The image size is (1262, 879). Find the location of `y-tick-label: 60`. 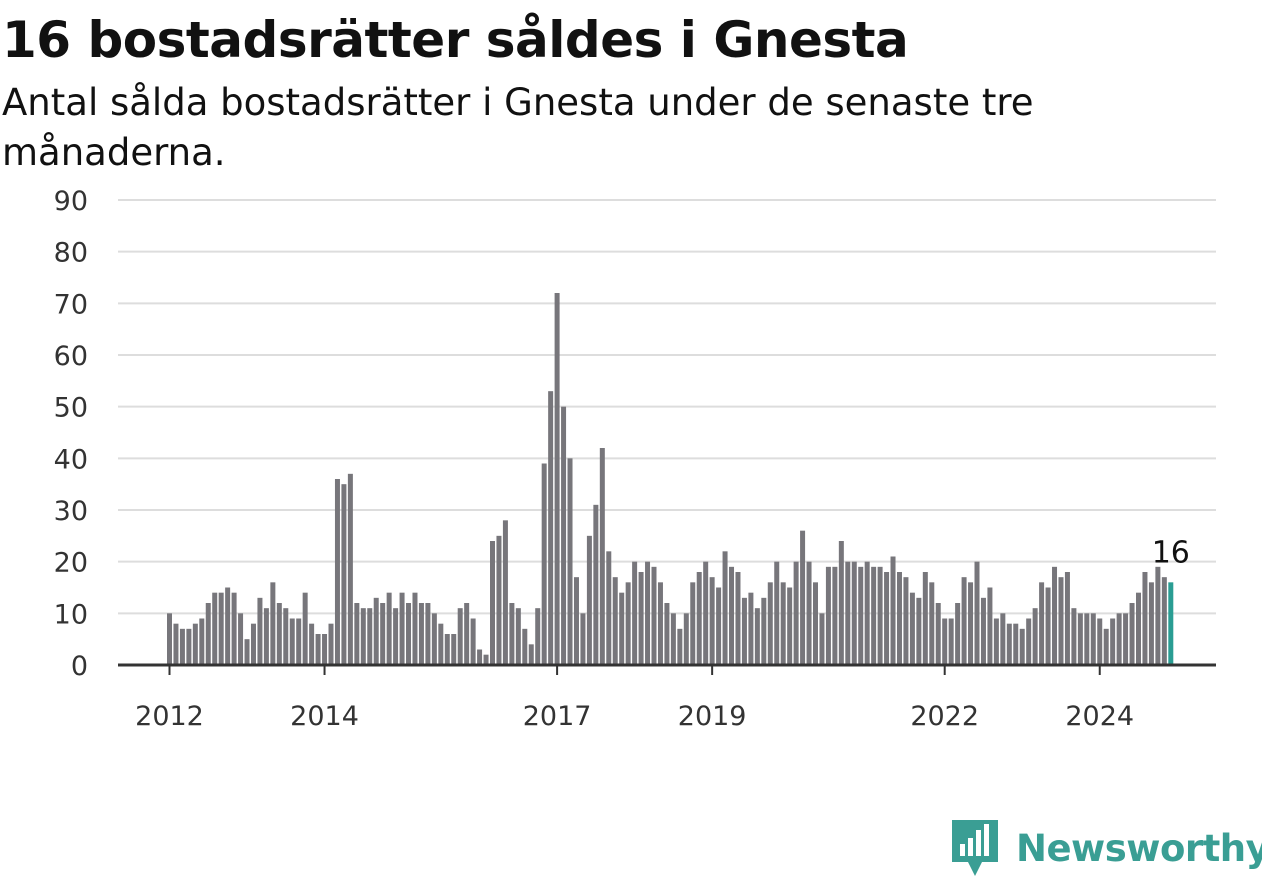

y-tick-label: 60 is located at coordinates (71, 356).